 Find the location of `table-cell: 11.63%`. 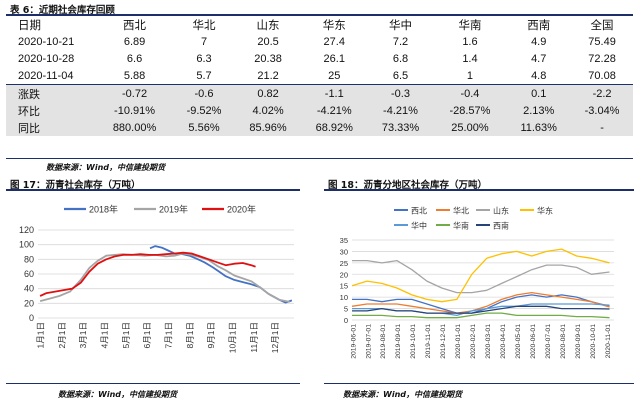

table-cell: 11.63% is located at coordinates (539, 128).